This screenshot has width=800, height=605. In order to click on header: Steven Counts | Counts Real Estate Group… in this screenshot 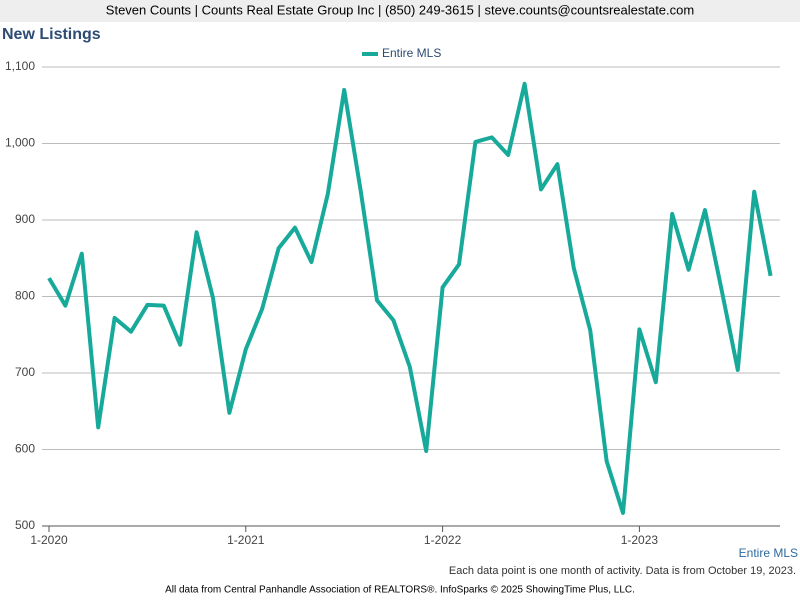, I will do `click(400, 9)`.